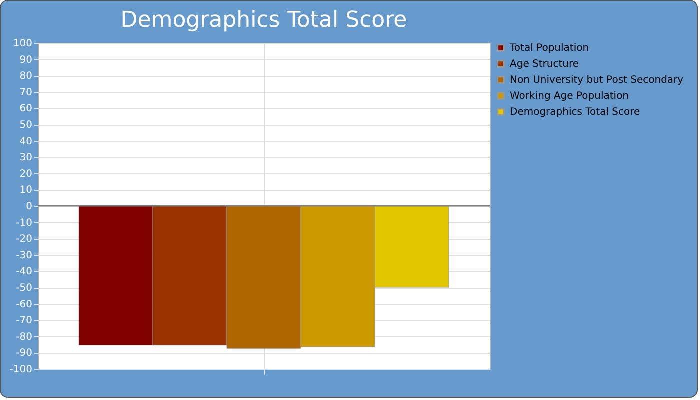 The image size is (700, 400). What do you see at coordinates (26, 60) in the screenshot?
I see `y-tick-label: 90` at bounding box center [26, 60].